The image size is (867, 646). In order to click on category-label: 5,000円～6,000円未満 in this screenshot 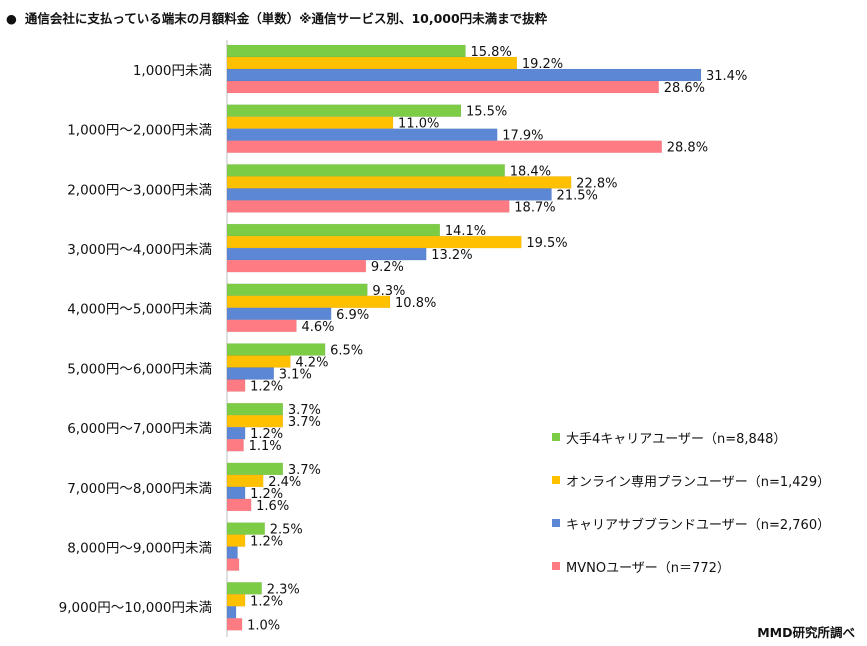, I will do `click(139, 369)`.